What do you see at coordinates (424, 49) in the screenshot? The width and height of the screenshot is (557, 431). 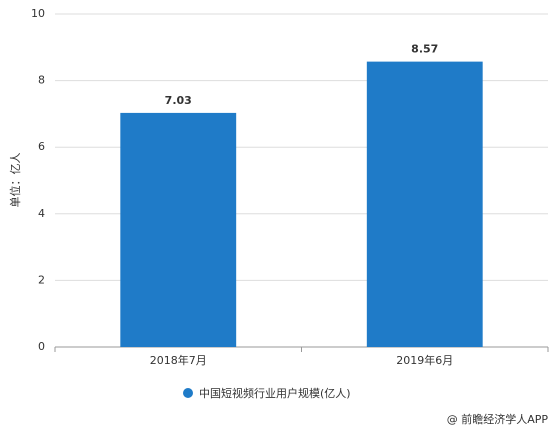 I see `value-label: 8.57` at bounding box center [424, 49].